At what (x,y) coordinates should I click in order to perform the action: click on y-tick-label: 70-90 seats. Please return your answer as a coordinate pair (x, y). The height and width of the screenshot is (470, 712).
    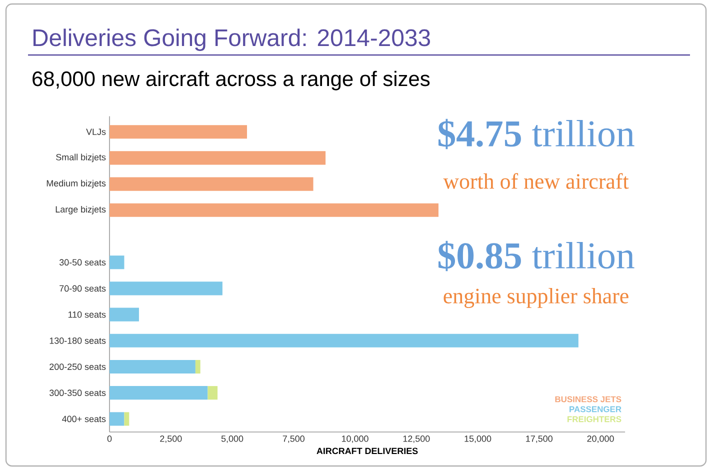
    Looking at the image, I should click on (83, 288).